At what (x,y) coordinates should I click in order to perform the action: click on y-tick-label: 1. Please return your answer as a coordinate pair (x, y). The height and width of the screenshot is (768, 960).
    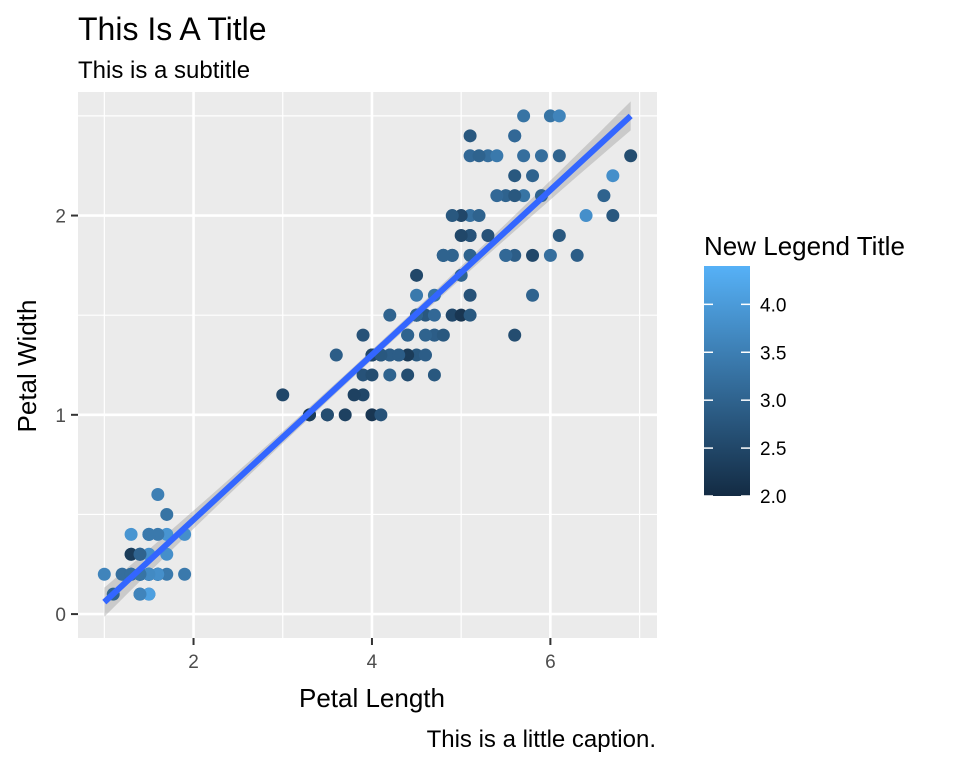
    Looking at the image, I should click on (60, 416).